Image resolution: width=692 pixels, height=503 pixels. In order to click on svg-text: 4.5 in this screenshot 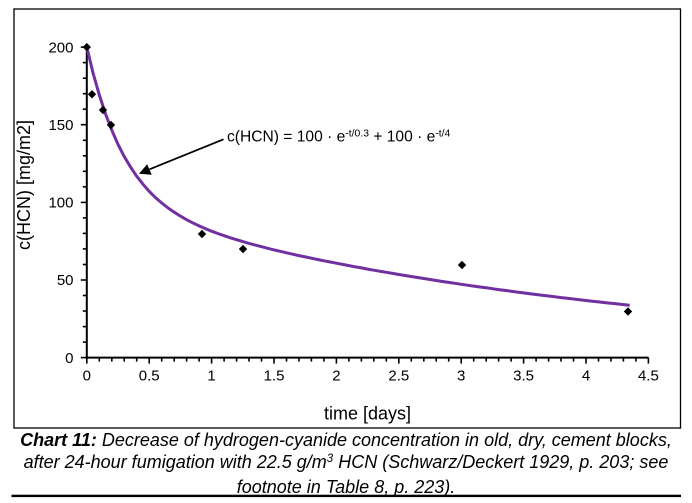, I will do `click(648, 376)`.